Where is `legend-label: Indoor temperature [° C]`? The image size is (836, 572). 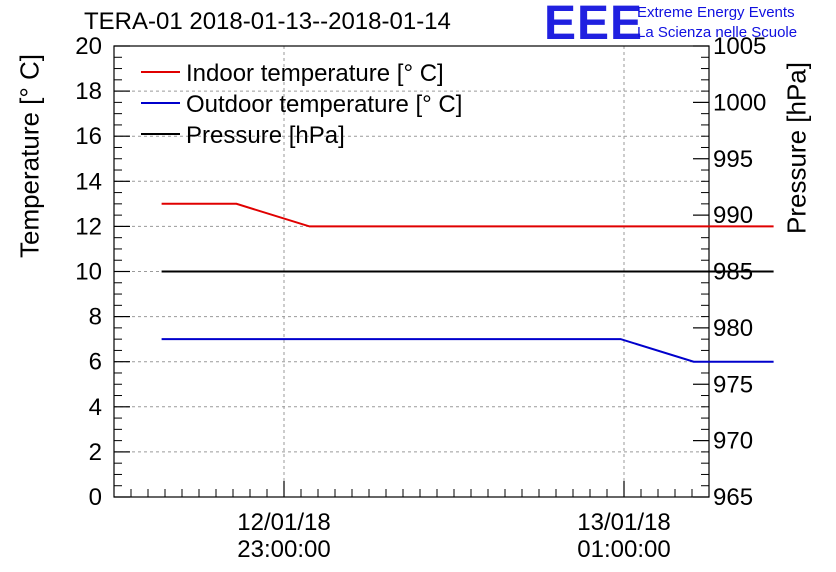
legend-label: Indoor temperature [° C] is located at coordinates (315, 73).